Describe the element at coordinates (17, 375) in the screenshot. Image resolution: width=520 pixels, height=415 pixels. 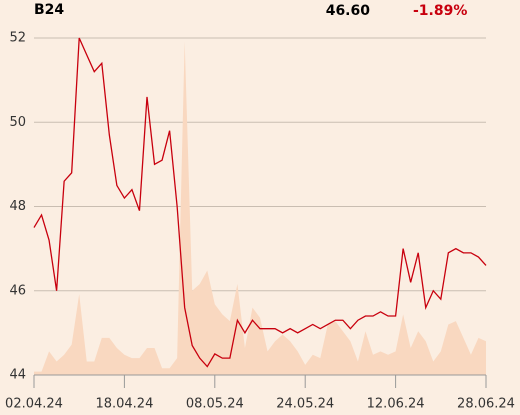
I see `y-tick-label: 44` at that location.